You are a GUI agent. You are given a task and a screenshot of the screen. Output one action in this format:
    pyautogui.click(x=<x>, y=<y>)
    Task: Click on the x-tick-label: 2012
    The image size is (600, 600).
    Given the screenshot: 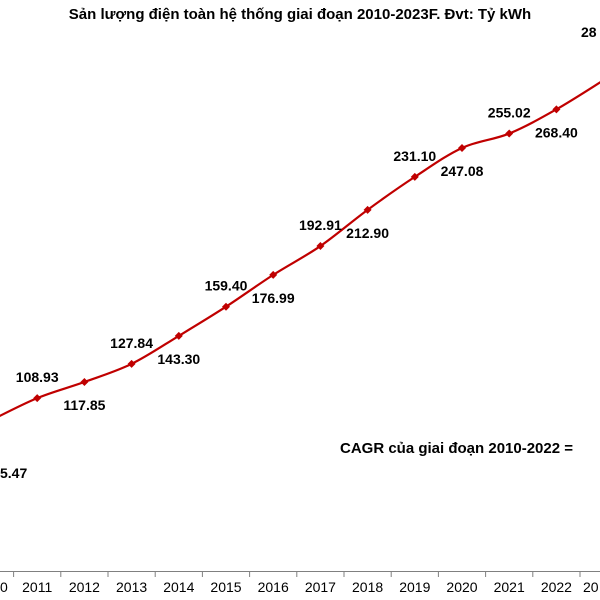 What is the action you would take?
    pyautogui.click(x=84, y=587)
    